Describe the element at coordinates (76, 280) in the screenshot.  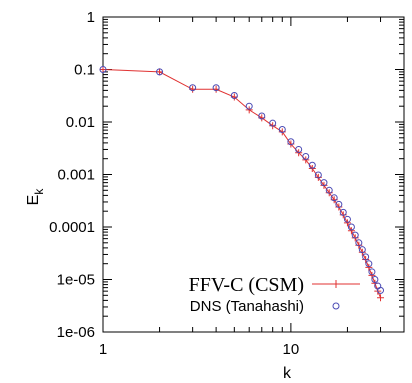
I see `y-tick-label: 1e-05` at that location.